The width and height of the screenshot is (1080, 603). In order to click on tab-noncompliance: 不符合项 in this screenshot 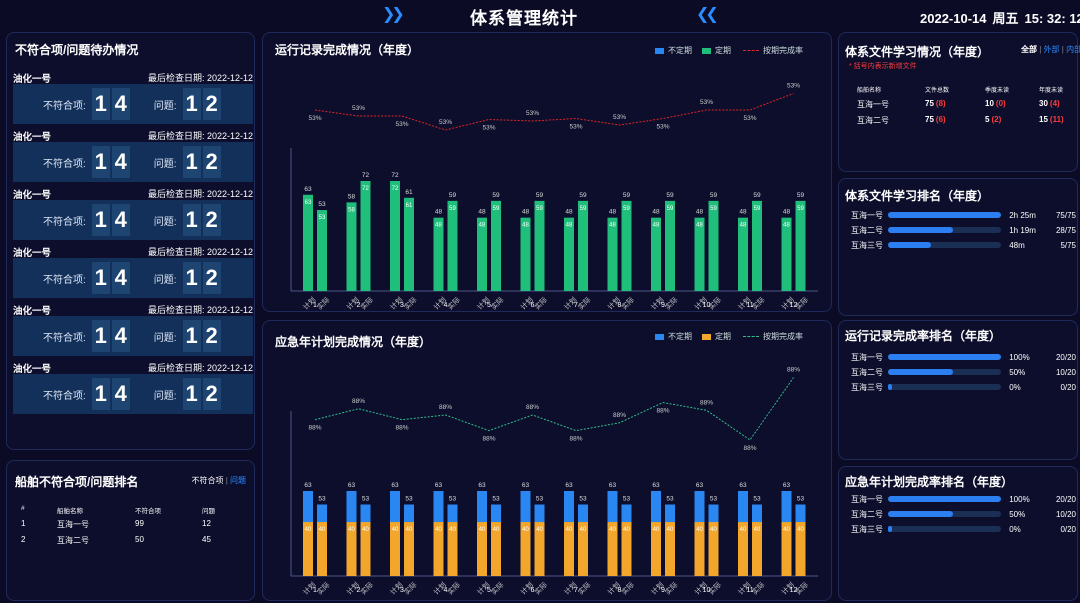, I will do `click(207, 480)`.